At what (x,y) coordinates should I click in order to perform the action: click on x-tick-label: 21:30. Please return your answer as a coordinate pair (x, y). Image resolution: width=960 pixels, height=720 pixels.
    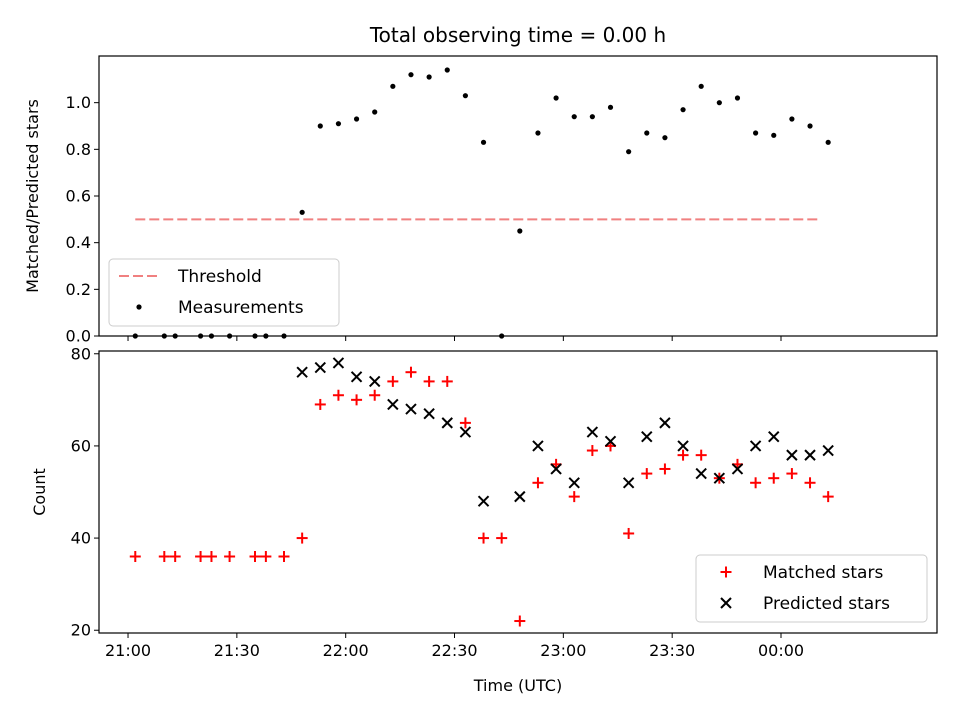
    Looking at the image, I should click on (237, 650).